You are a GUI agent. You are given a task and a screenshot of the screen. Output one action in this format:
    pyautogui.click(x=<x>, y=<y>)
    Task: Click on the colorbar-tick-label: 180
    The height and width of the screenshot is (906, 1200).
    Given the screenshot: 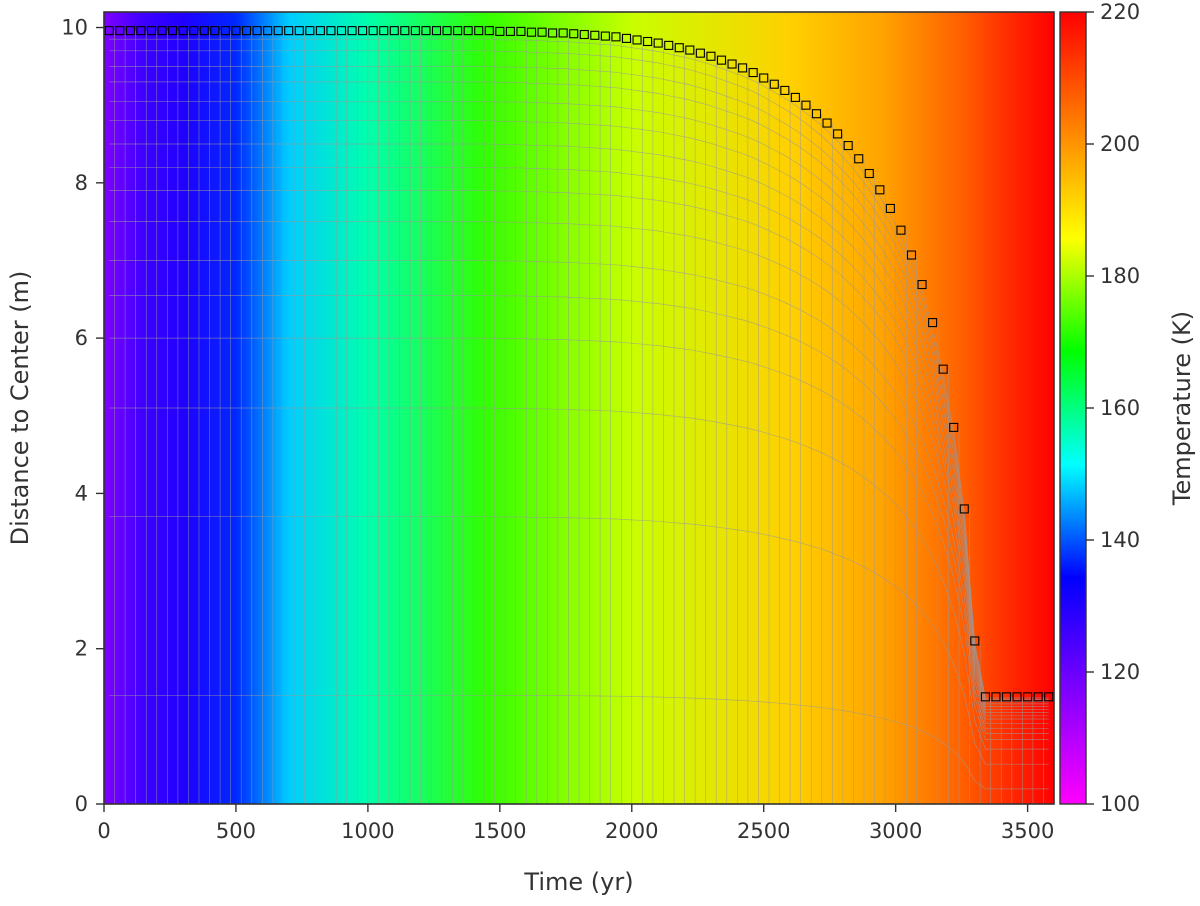 What is the action you would take?
    pyautogui.click(x=1120, y=276)
    